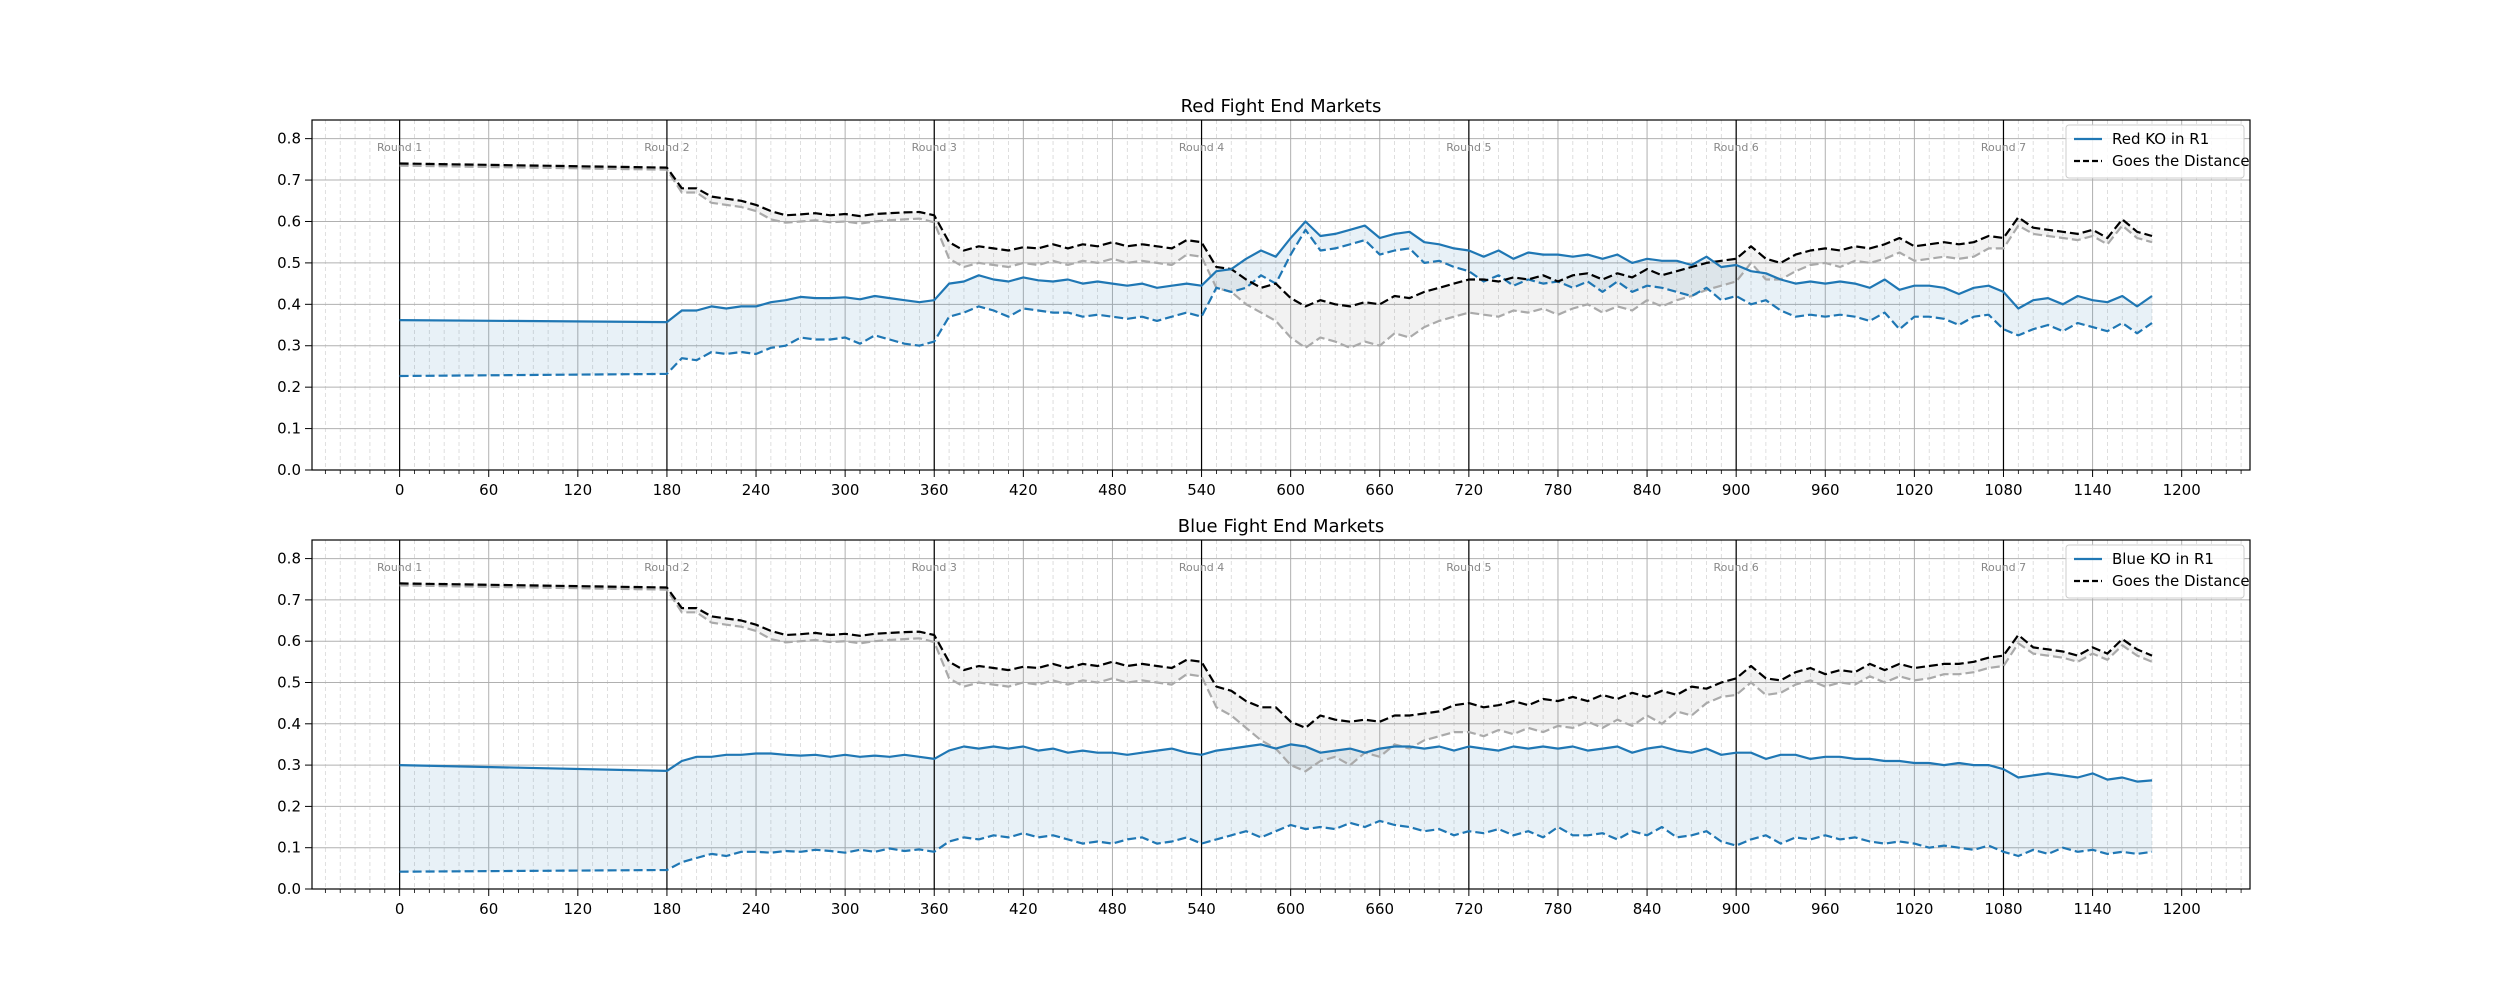  What do you see at coordinates (1281, 106) in the screenshot?
I see `chart-title: Red Fight End Markets` at bounding box center [1281, 106].